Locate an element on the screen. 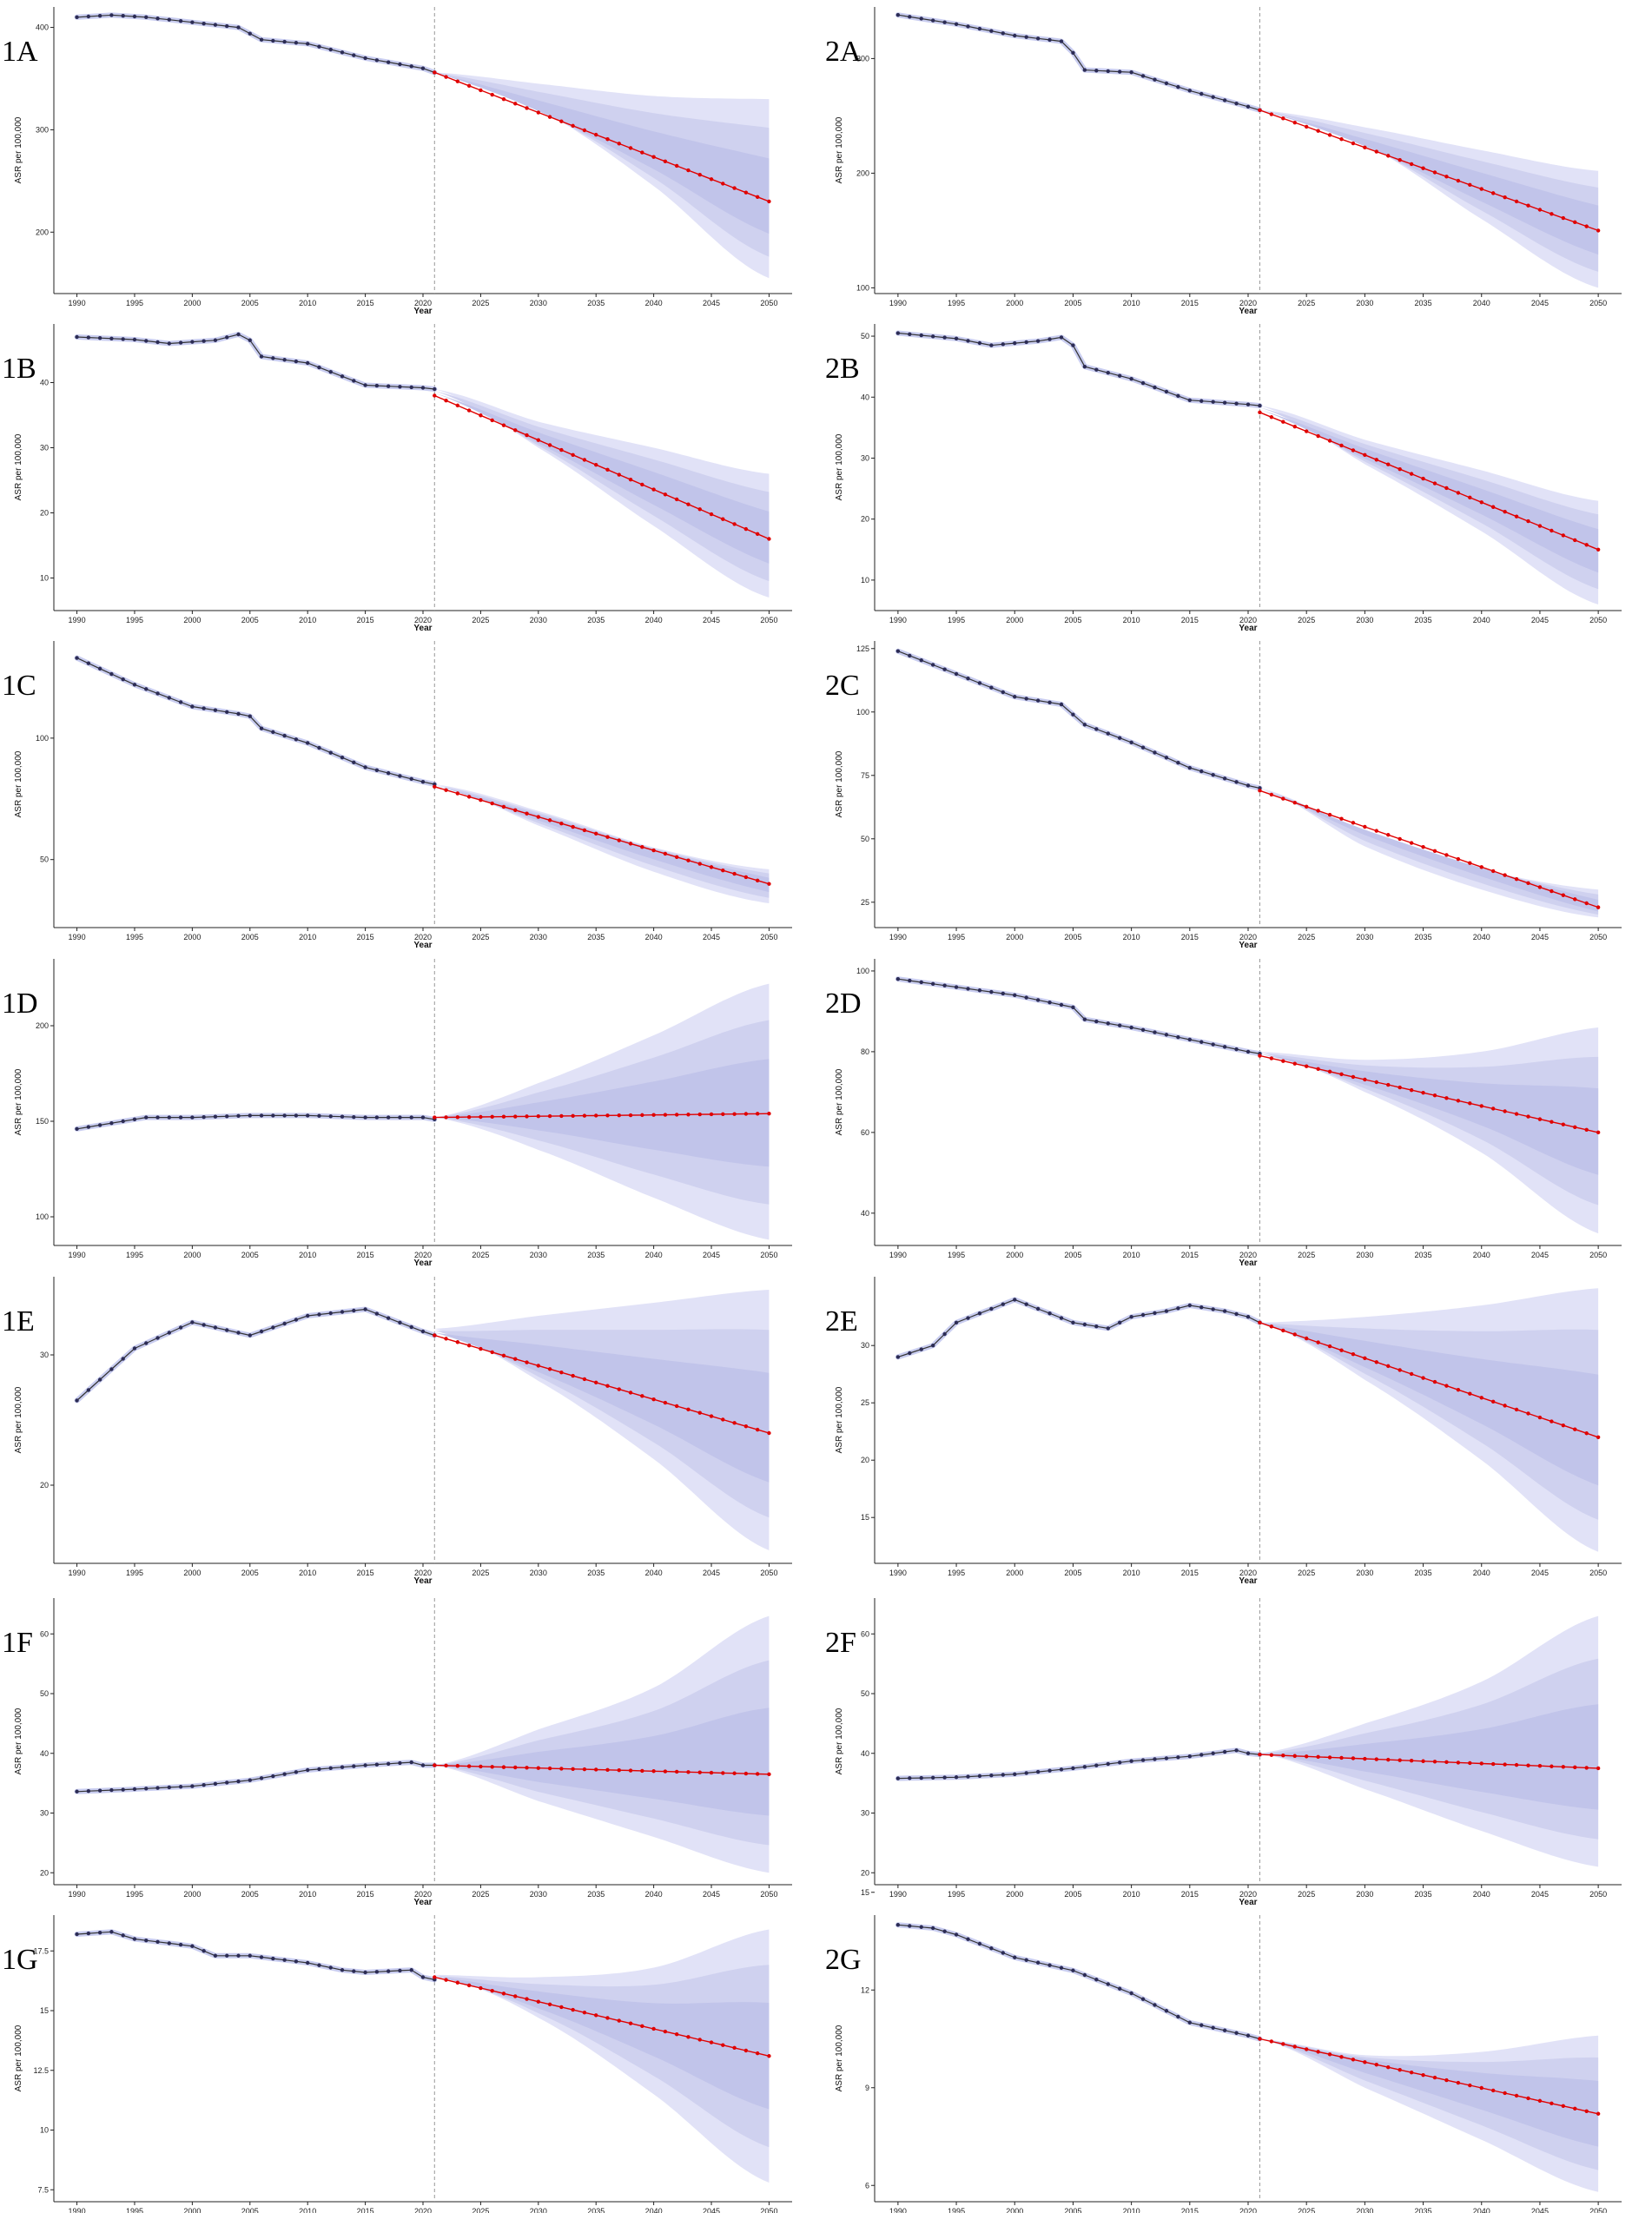 This screenshot has width=1652, height=2213. y-tick-label: 50 is located at coordinates (865, 1694).